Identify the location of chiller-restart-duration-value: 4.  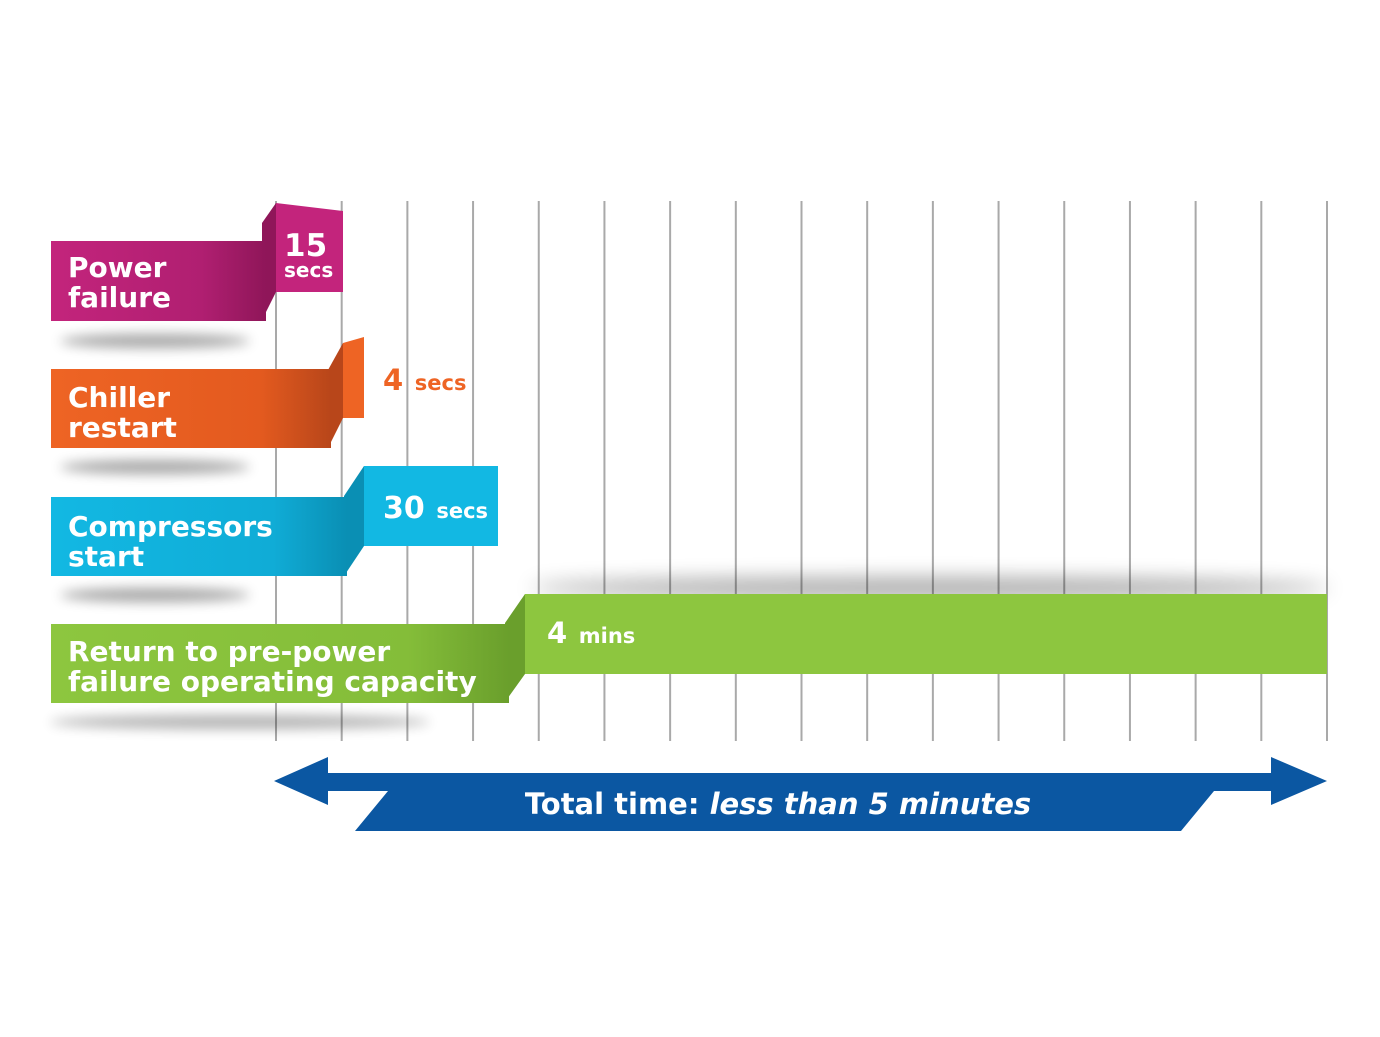
(393, 380).